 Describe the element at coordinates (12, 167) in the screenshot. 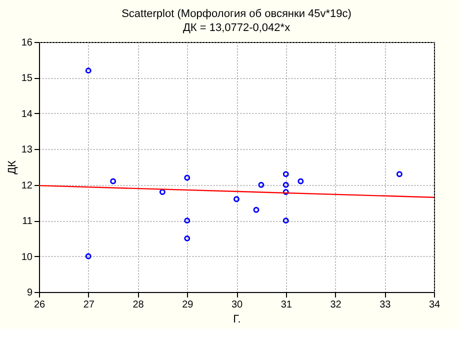

I see `y-axis-title: ДК` at that location.